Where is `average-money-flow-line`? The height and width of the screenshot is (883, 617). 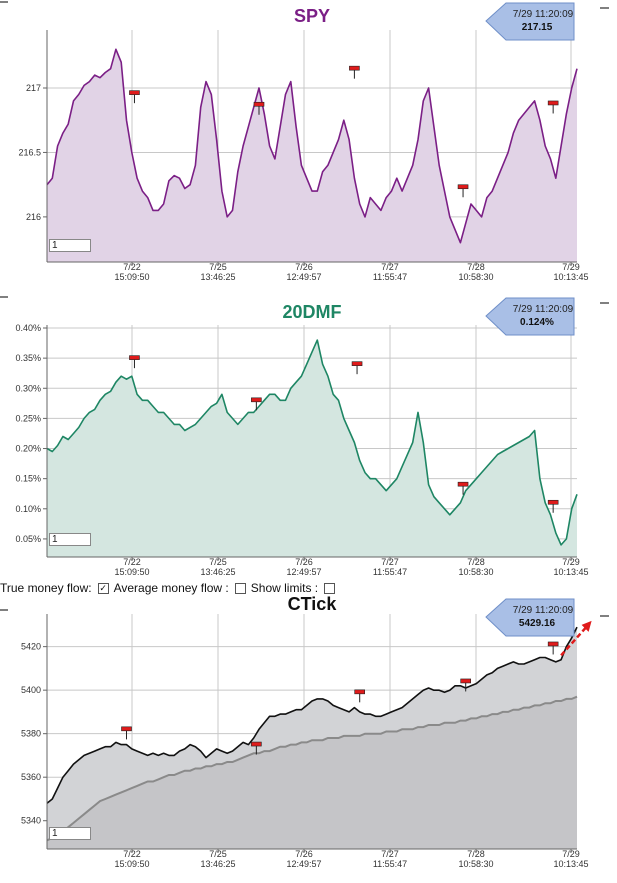
average-money-flow-line is located at coordinates (312, 768).